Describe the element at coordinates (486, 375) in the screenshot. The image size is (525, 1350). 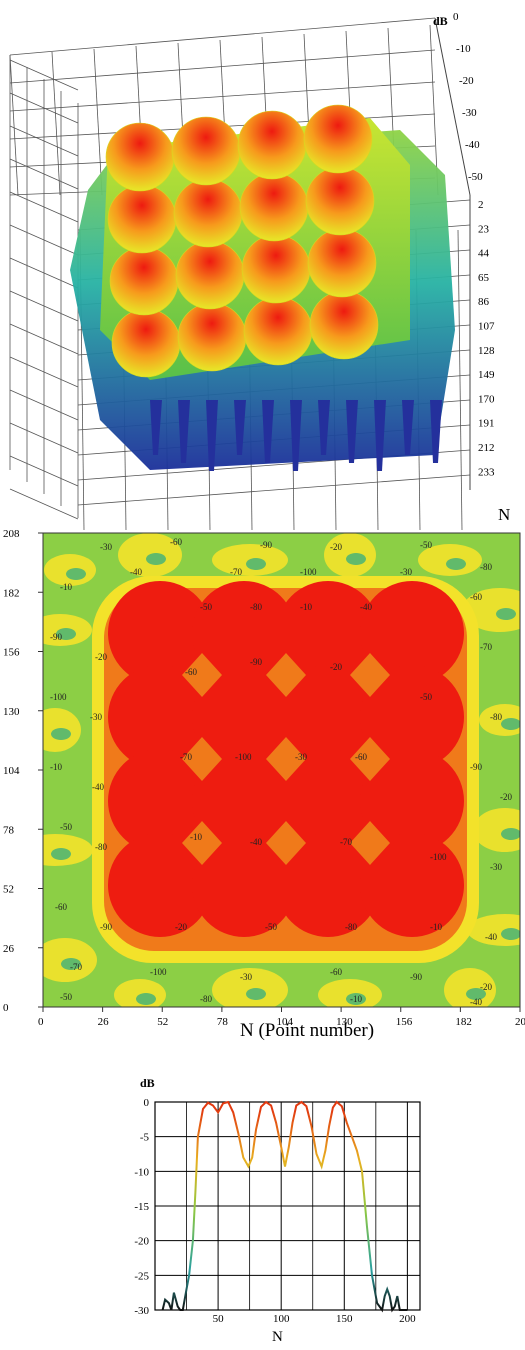
I see `surface-n-tick: 149` at that location.